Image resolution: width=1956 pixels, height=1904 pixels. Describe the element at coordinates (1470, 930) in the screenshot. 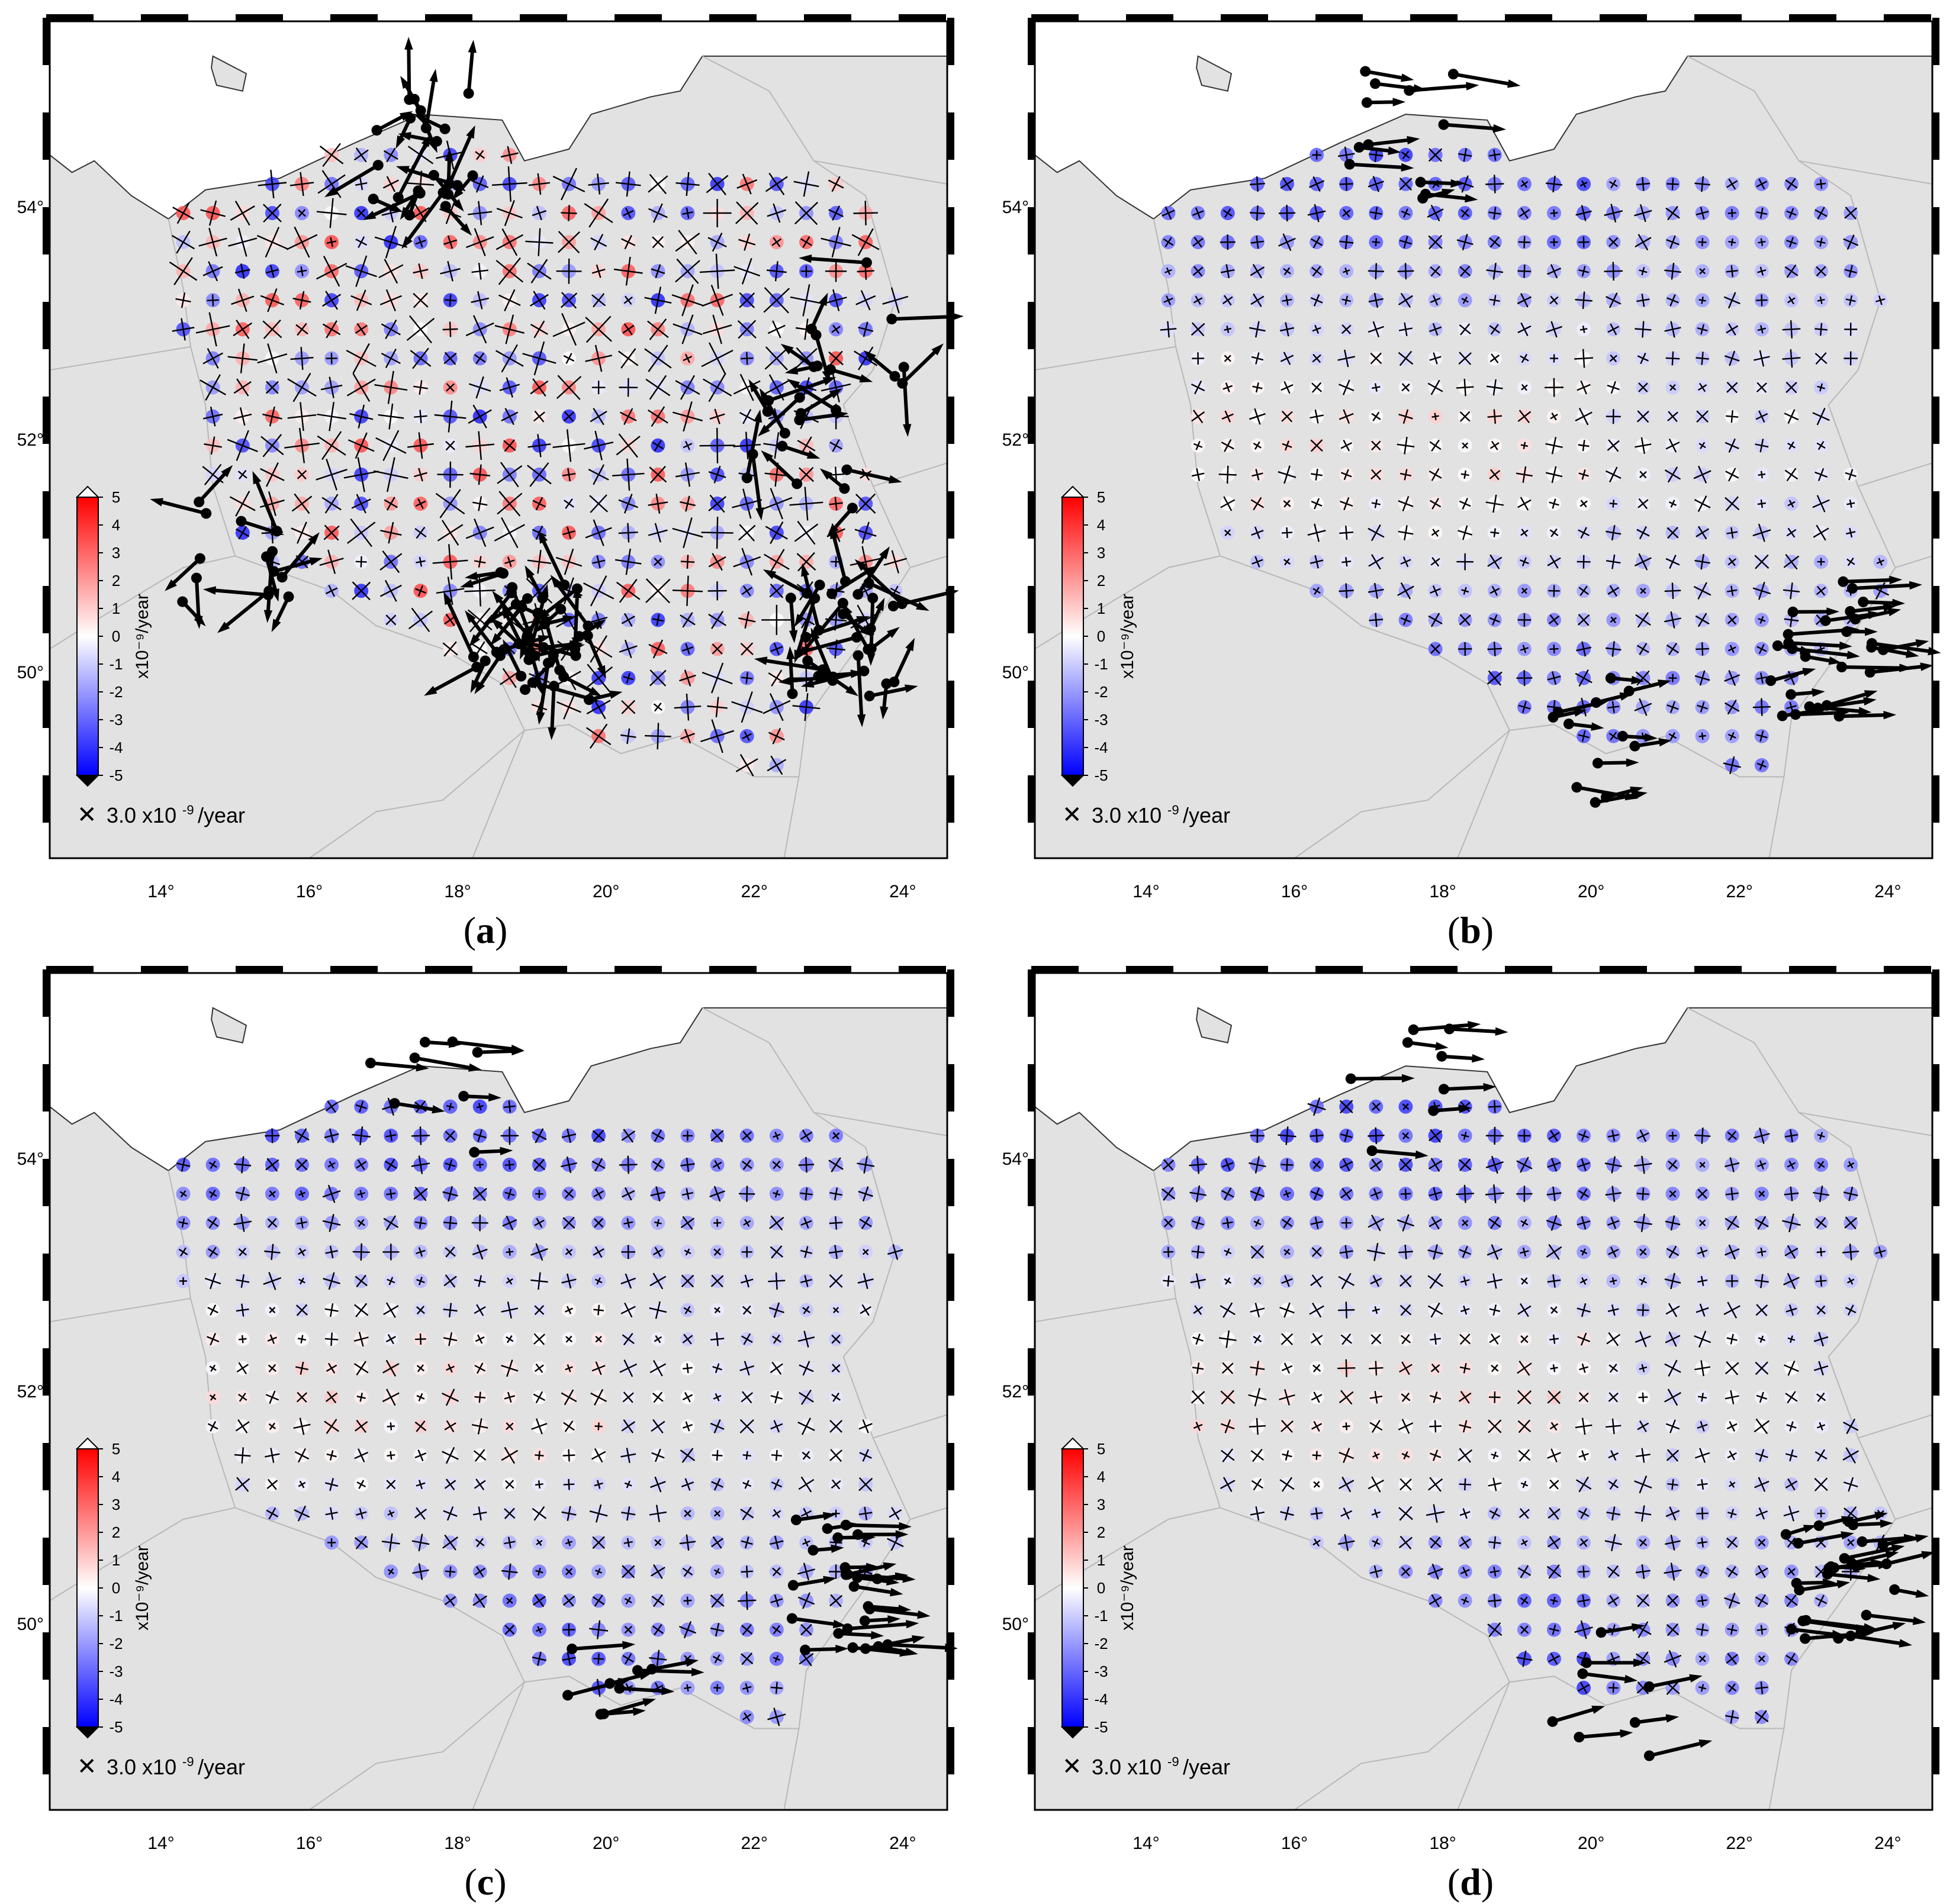

I see `panel-caption-b: (b)` at that location.